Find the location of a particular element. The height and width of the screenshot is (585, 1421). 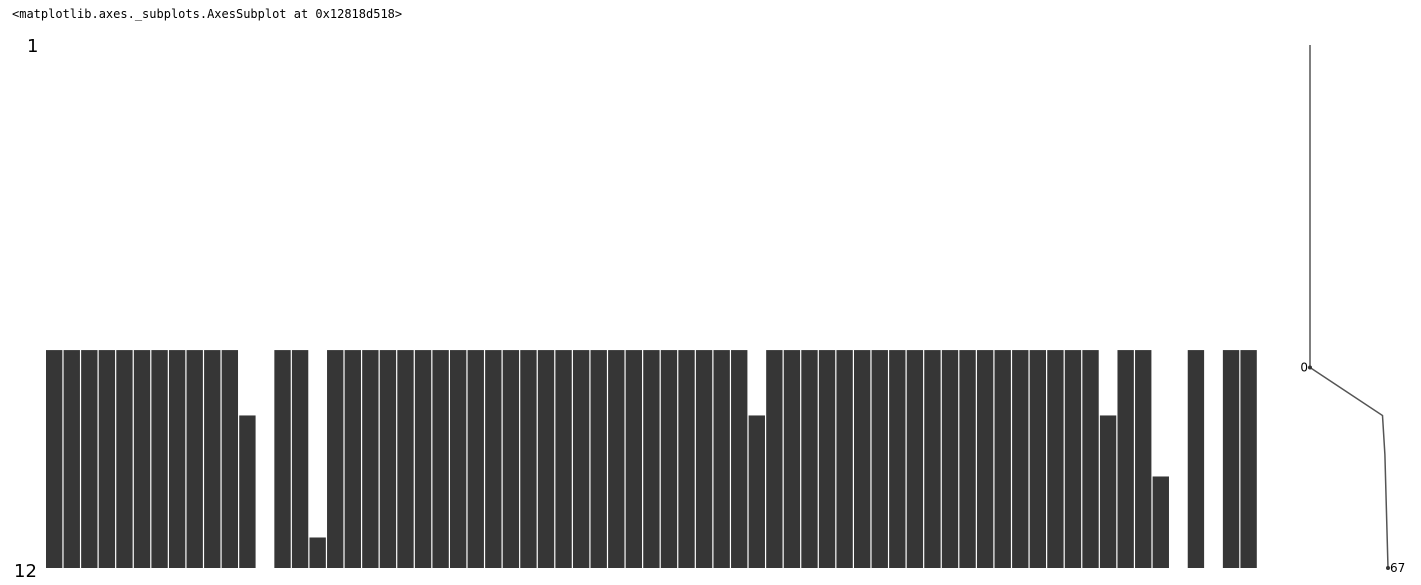

sparkline-min-label: 0 is located at coordinates (1304, 368).